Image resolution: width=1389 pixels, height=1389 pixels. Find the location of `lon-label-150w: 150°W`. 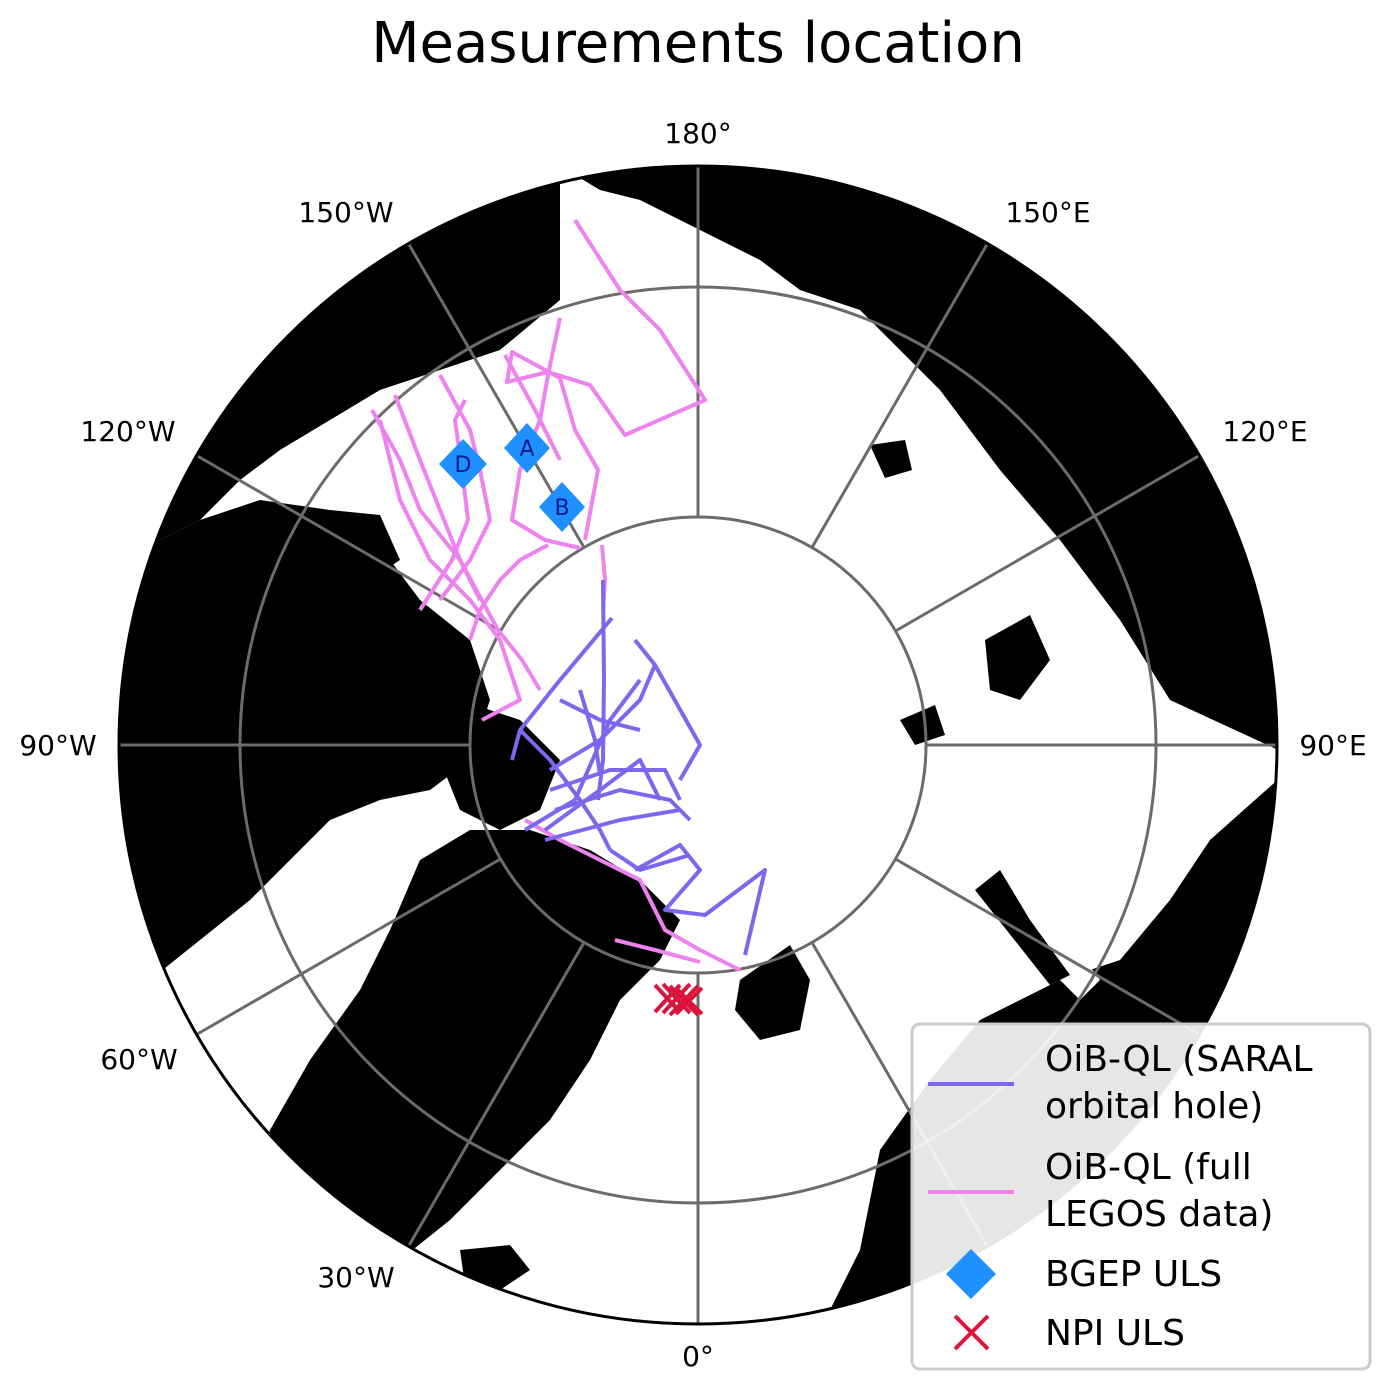

lon-label-150w: 150°W is located at coordinates (345, 212).